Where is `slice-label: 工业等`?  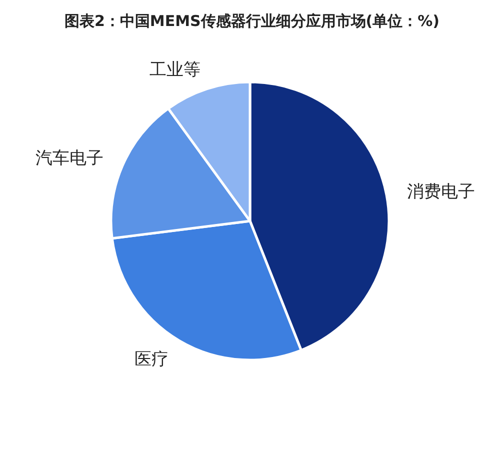 slice-label: 工业等 is located at coordinates (175, 70).